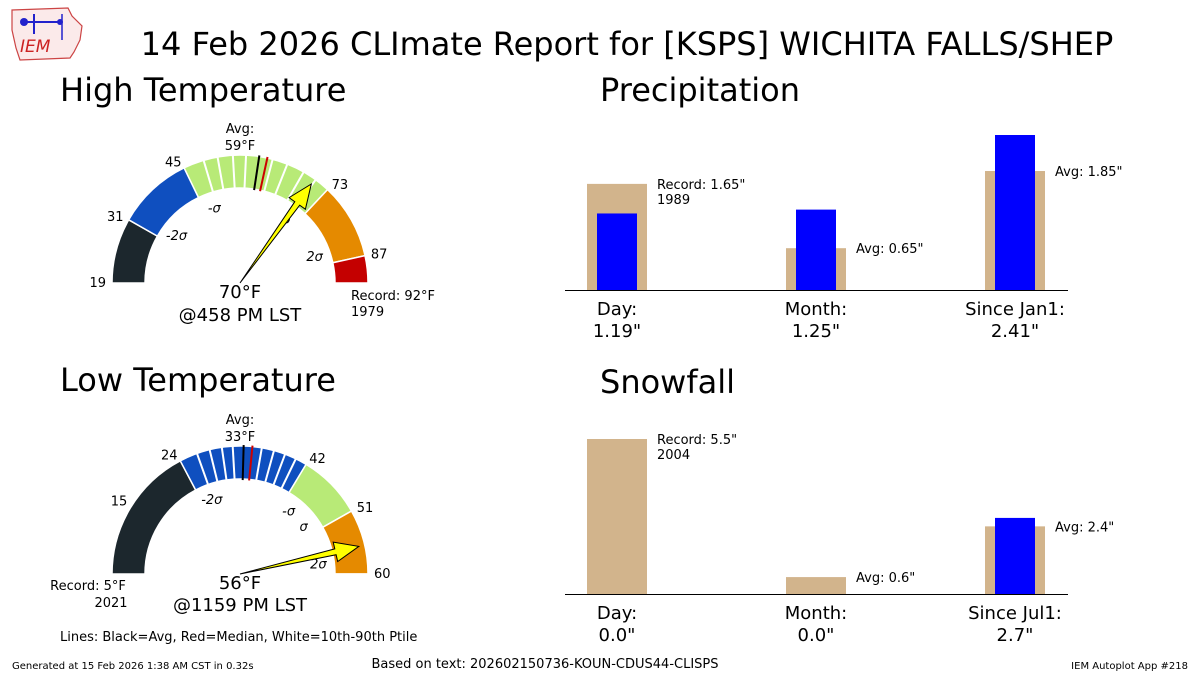  What do you see at coordinates (816, 613) in the screenshot?
I see `snow-category-1: Month:` at bounding box center [816, 613].